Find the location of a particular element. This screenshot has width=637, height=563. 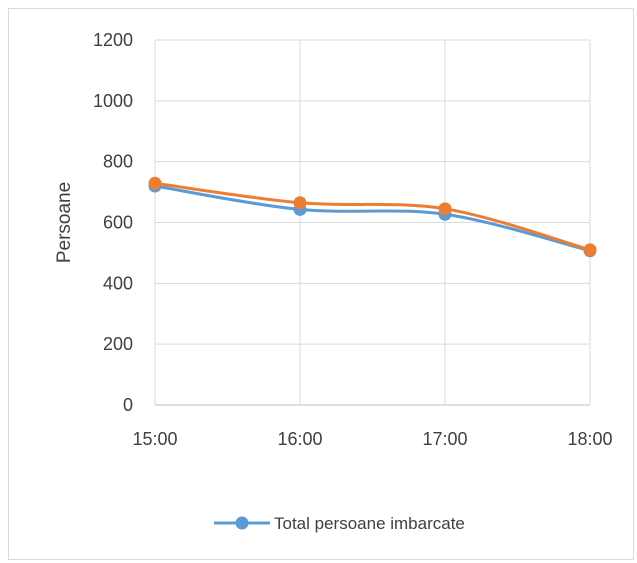

y-axis-title: Persoane is located at coordinates (64, 222).